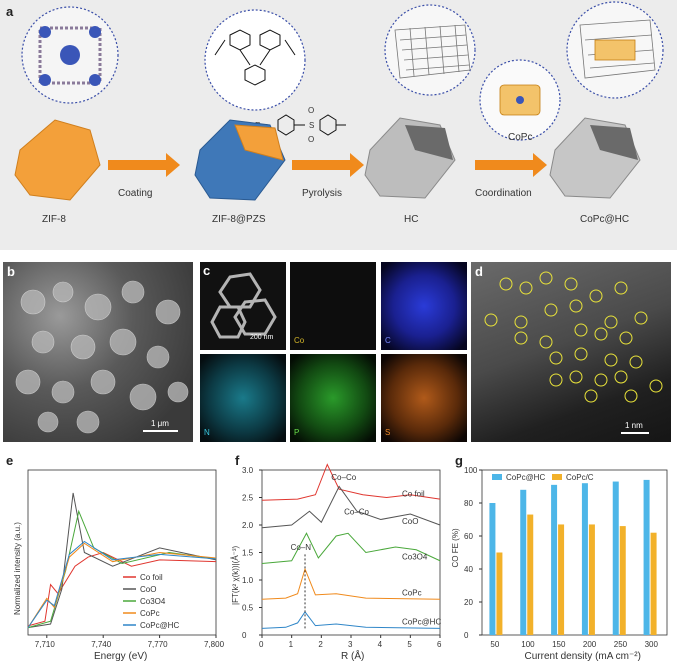 Image resolution: width=677 pixels, height=667 pixels. Describe the element at coordinates (322, 193) in the screenshot. I see `arrow-label-pyrolysis: Pyrolysis` at that location.